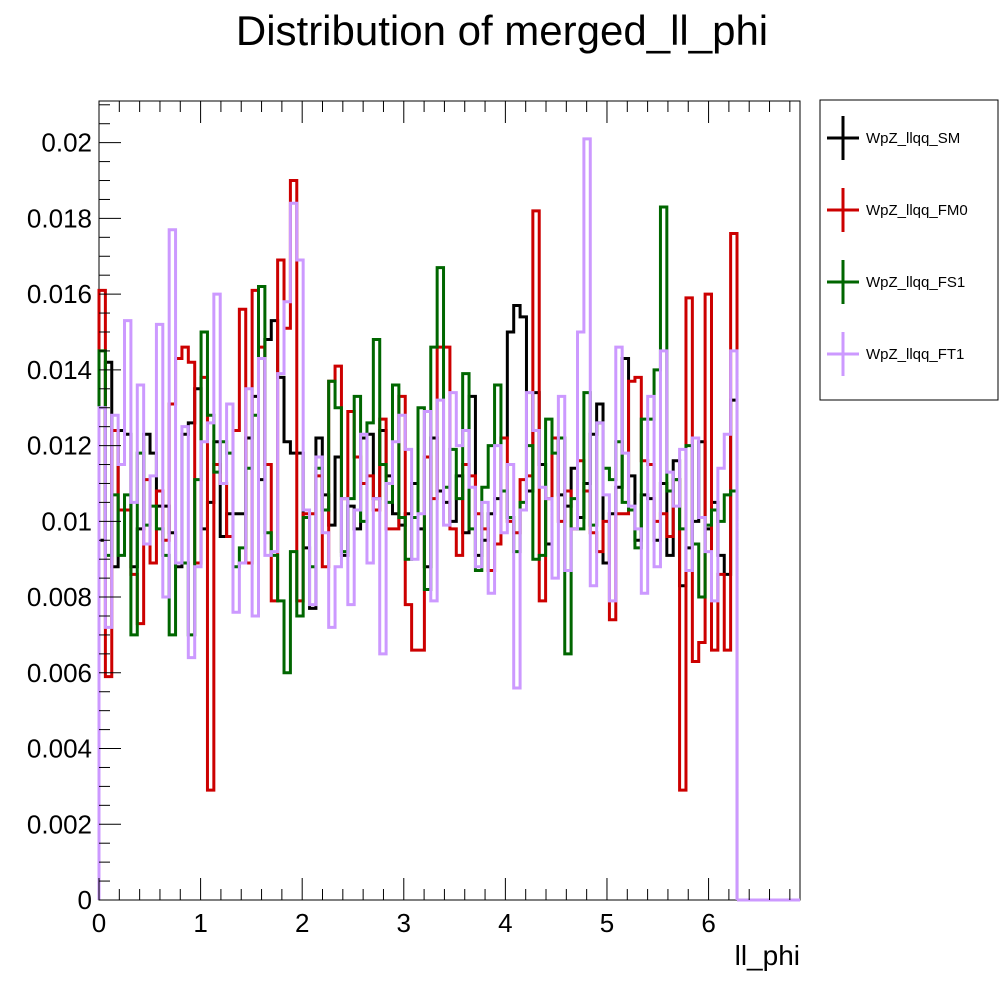 The width and height of the screenshot is (1000, 1000). I want to click on x-tick-label: 2, so click(302, 923).